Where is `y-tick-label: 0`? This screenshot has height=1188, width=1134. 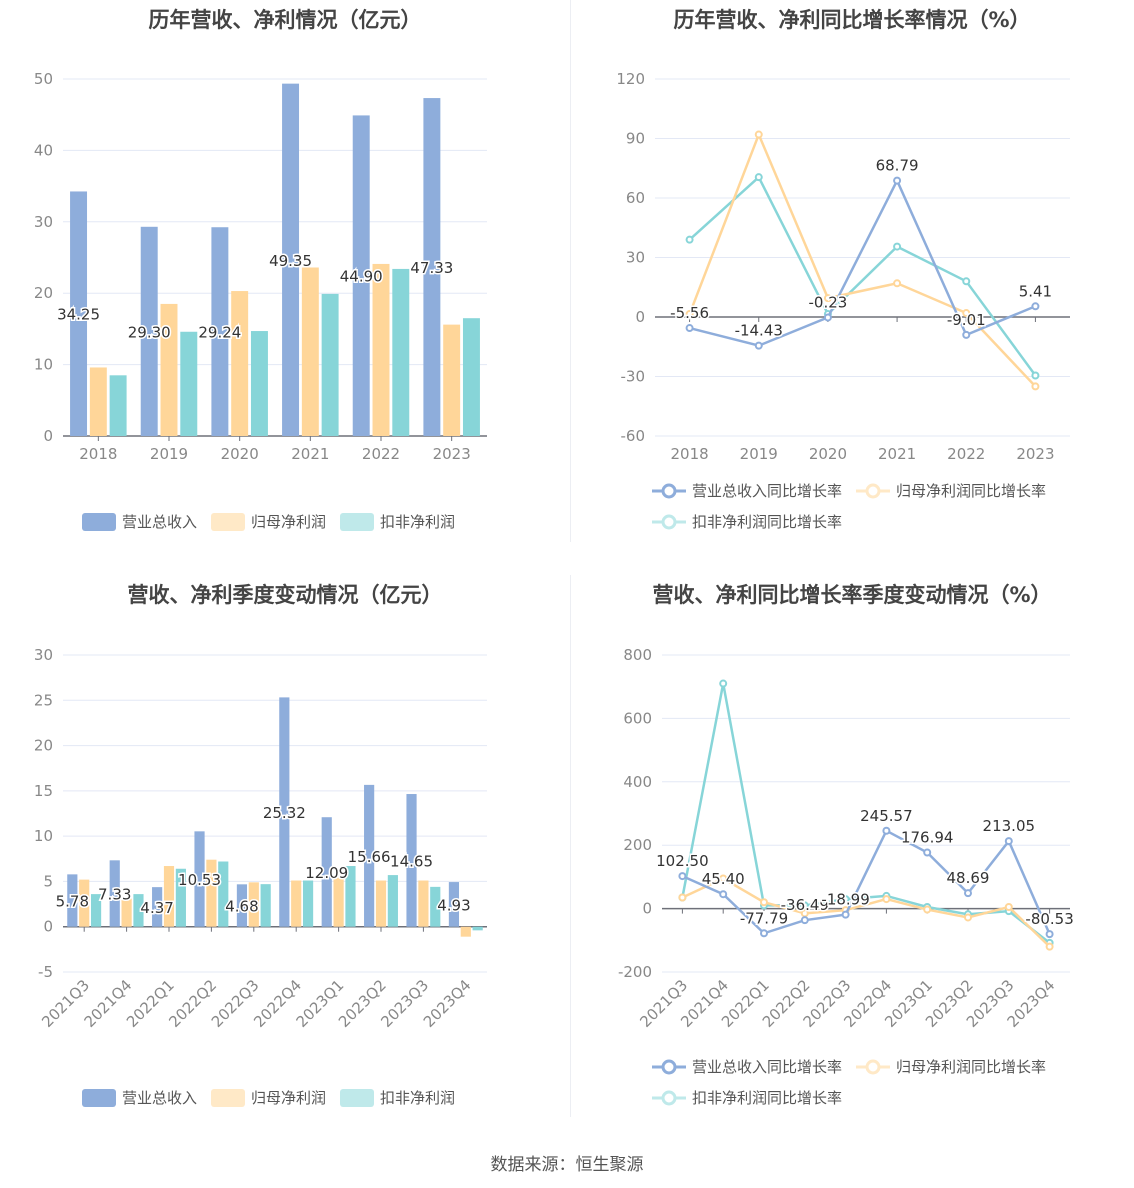 y-tick-label: 0 is located at coordinates (48, 436).